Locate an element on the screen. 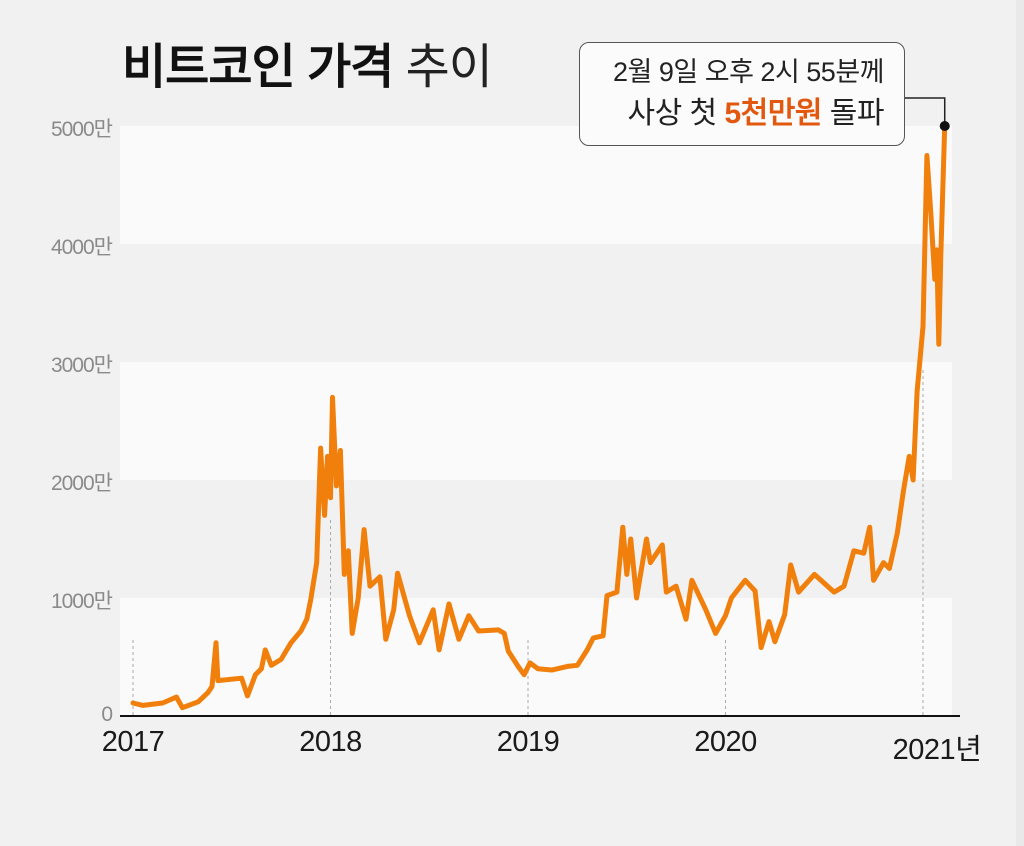 The width and height of the screenshot is (1024, 846). right-edge-strip is located at coordinates (1020, 423).